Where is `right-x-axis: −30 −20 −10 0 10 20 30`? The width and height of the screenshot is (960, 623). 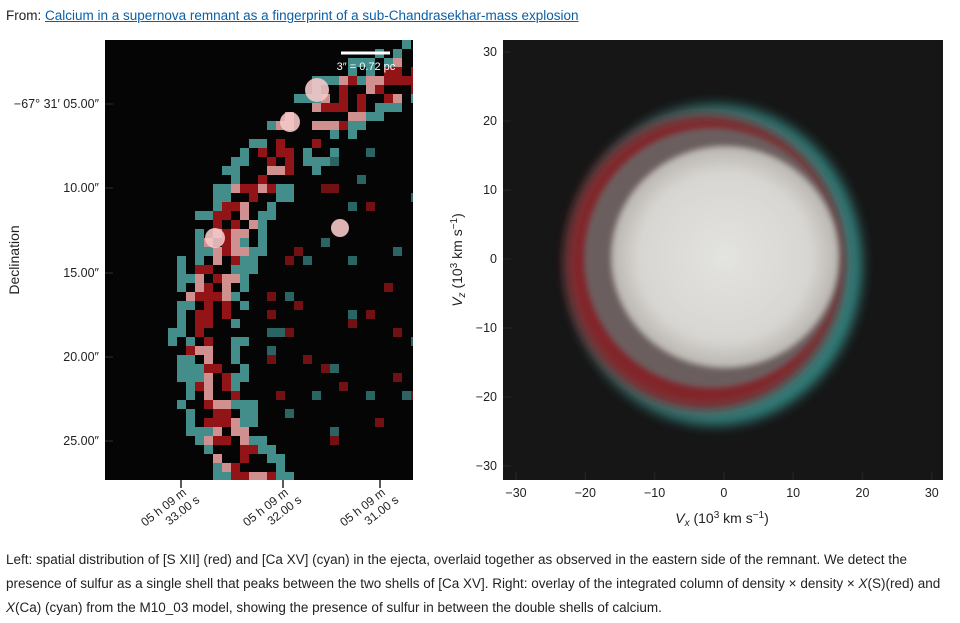
right-x-axis: −30 −20 −10 0 10 20 30 is located at coordinates (722, 486).